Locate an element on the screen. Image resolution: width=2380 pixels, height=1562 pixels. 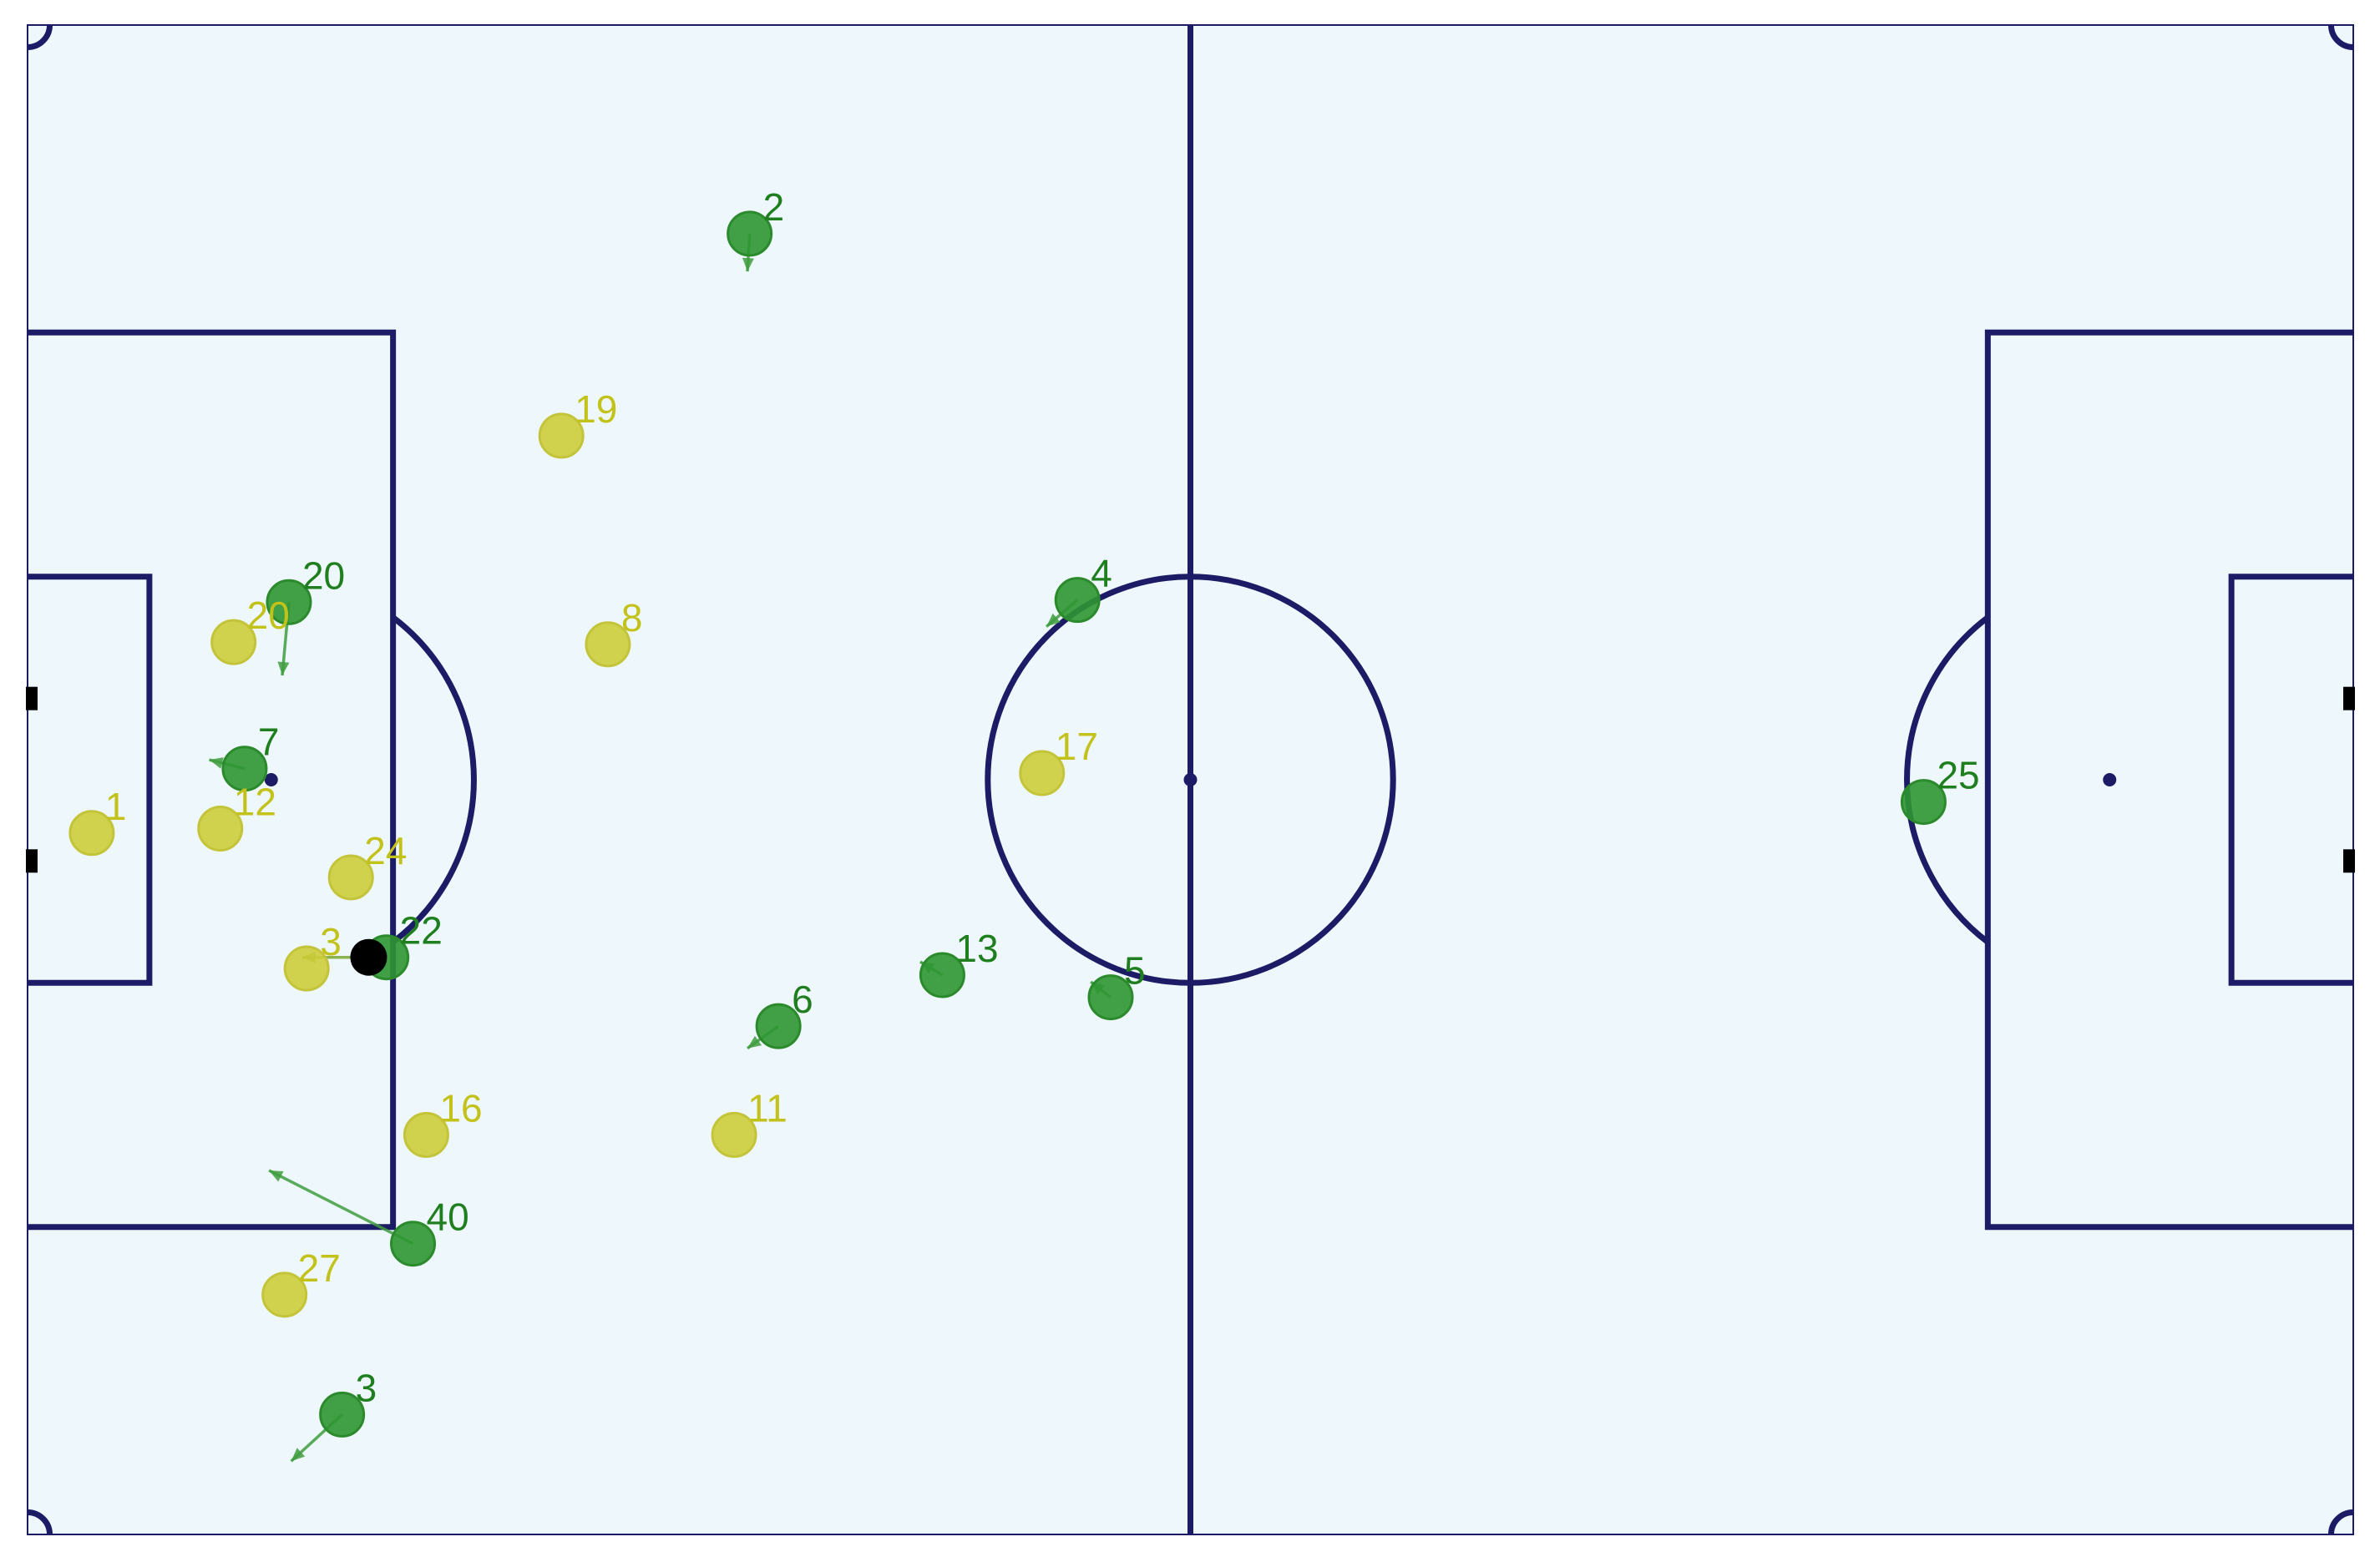
right-penalty-arc is located at coordinates (1947, 779).